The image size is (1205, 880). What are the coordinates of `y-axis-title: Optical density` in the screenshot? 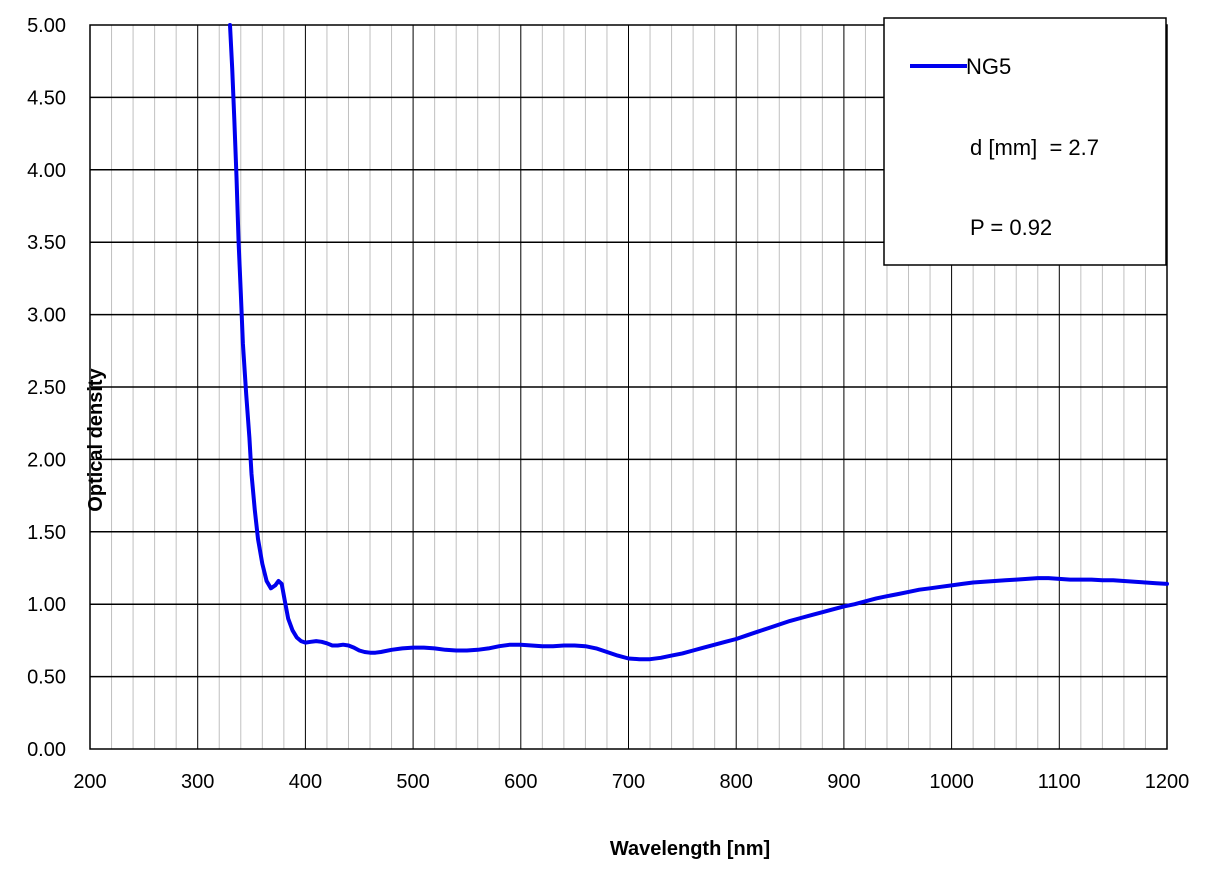 It's located at (96, 439).